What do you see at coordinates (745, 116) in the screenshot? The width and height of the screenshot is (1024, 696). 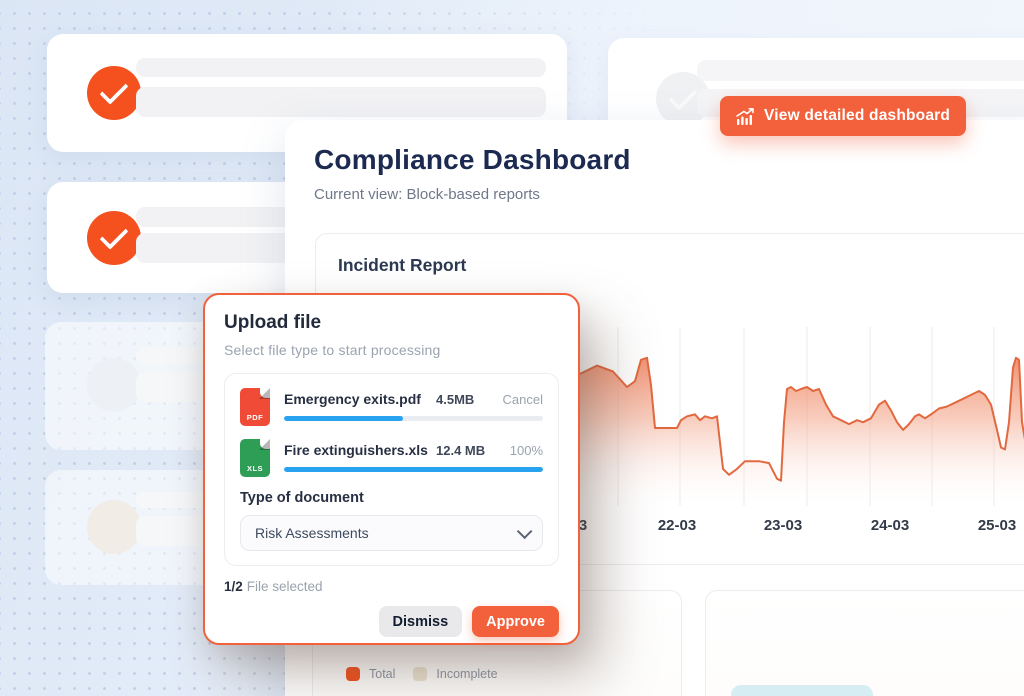 I see `bar-chart-icon` at bounding box center [745, 116].